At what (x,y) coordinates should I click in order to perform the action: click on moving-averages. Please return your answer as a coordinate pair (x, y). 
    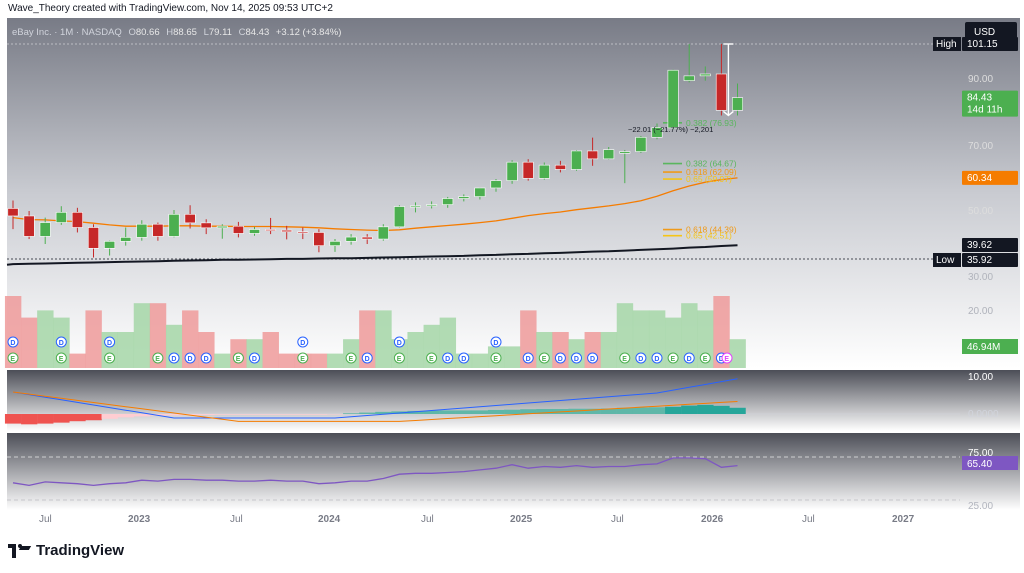
    Looking at the image, I should click on (372, 221).